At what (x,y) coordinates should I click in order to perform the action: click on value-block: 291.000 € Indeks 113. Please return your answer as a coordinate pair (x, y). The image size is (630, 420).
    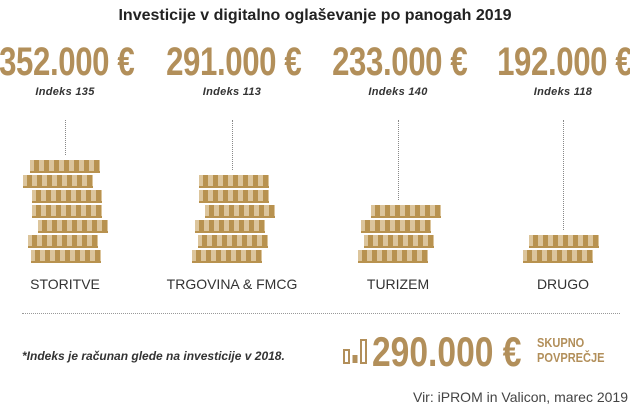
    Looking at the image, I should click on (232, 69).